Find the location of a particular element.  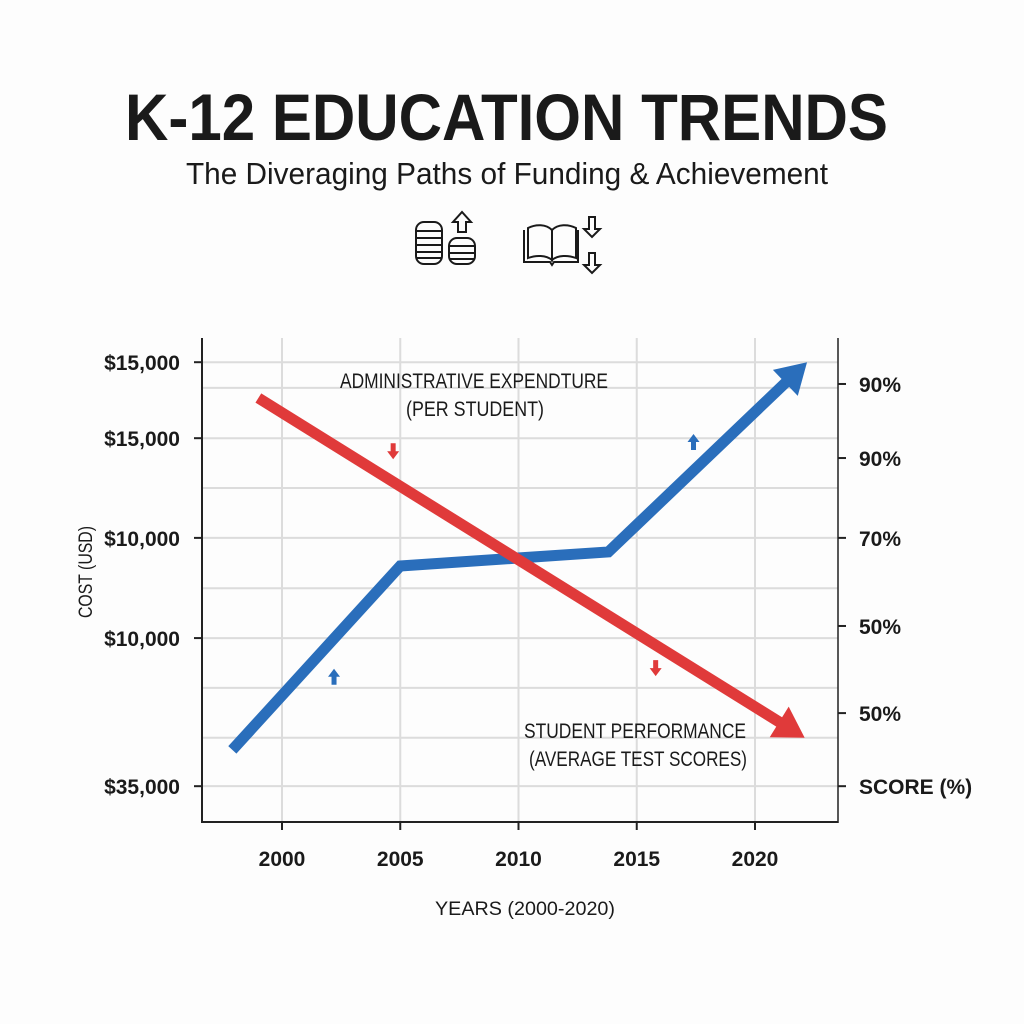

x-tick-label: 2010 is located at coordinates (518, 859).